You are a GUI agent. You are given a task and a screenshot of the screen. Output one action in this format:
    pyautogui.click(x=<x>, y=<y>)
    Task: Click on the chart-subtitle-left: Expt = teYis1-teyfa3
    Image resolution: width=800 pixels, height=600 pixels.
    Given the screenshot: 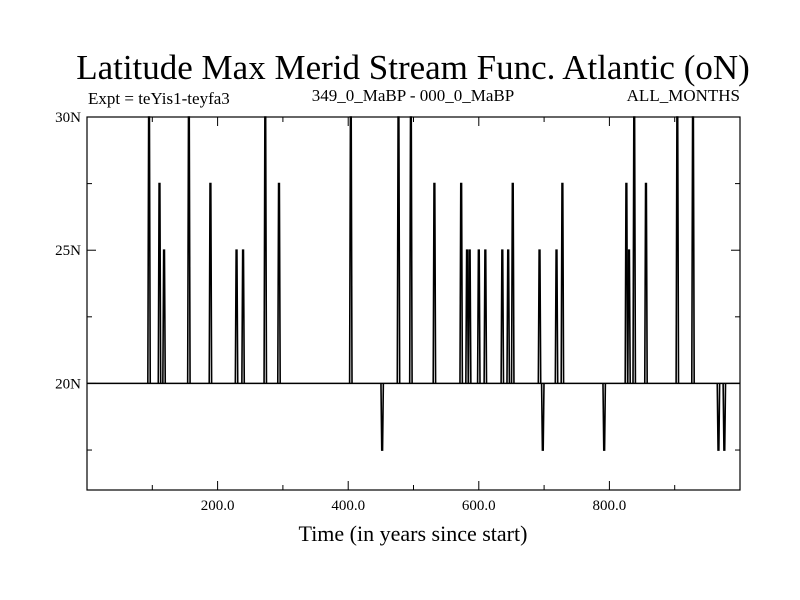 What is the action you would take?
    pyautogui.click(x=159, y=98)
    